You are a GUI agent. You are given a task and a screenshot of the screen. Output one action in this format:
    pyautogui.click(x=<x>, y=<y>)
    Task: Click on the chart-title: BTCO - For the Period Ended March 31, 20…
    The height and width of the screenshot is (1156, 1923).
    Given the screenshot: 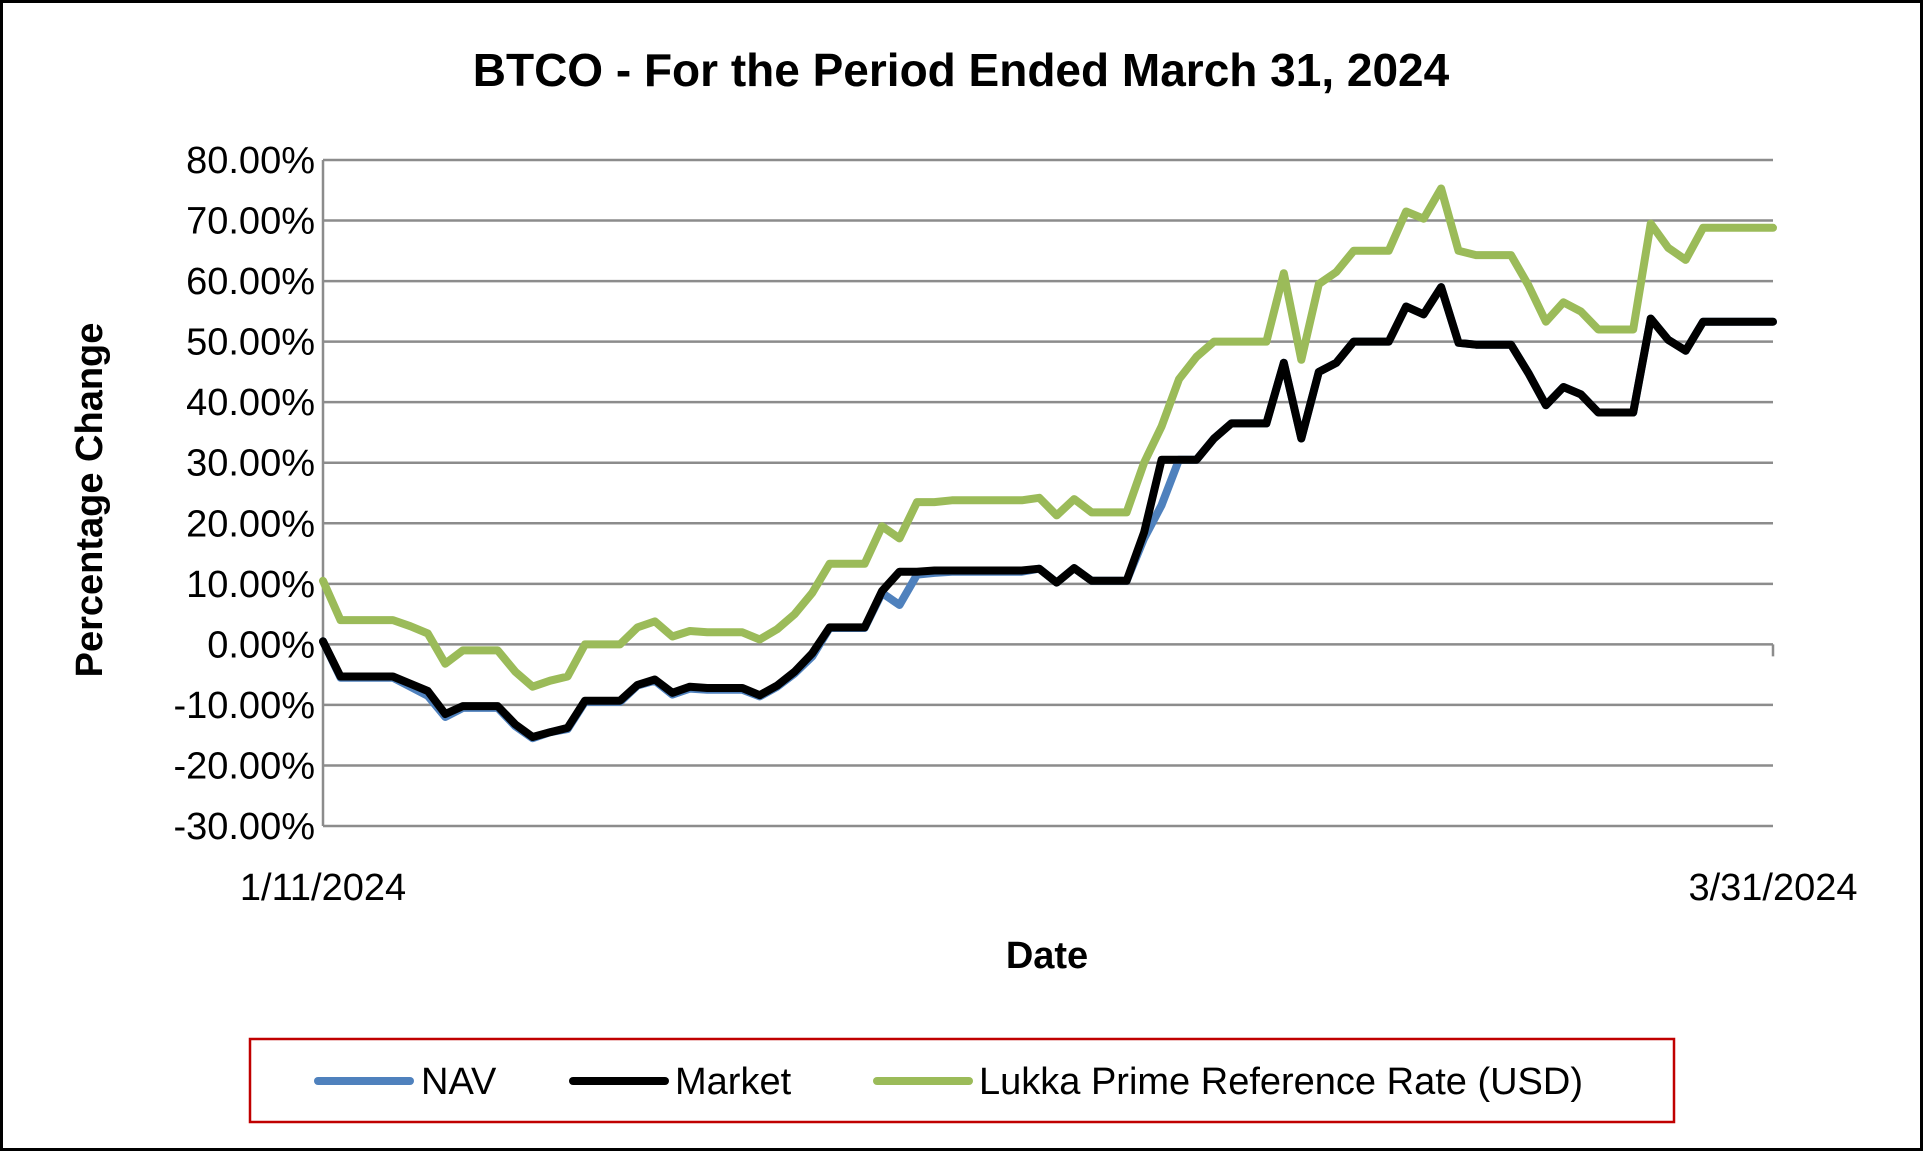 What is the action you would take?
    pyautogui.click(x=961, y=70)
    